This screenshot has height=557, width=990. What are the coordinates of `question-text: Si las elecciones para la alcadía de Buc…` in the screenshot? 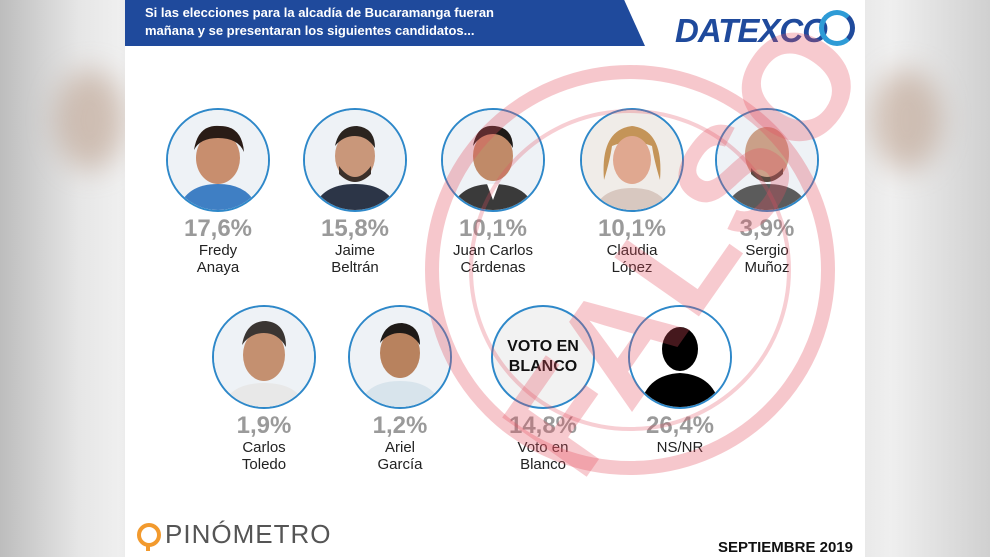 It's located at (320, 21).